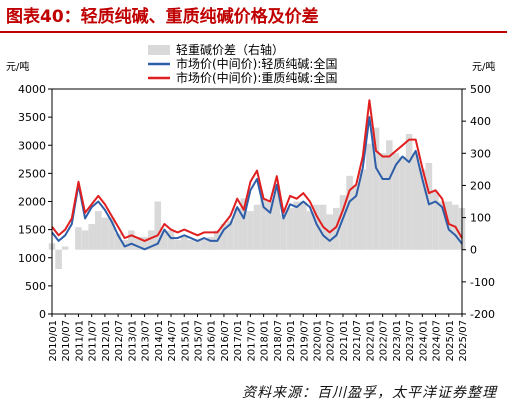 The height and width of the screenshot is (407, 507). What do you see at coordinates (480, 121) in the screenshot?
I see `right-tick-label: 400` at bounding box center [480, 121].